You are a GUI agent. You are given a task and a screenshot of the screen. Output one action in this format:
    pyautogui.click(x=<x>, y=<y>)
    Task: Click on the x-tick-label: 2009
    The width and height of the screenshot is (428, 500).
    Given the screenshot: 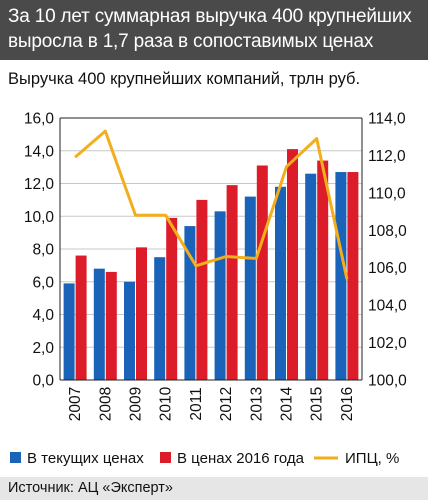 What is the action you would take?
    pyautogui.click(x=136, y=404)
    